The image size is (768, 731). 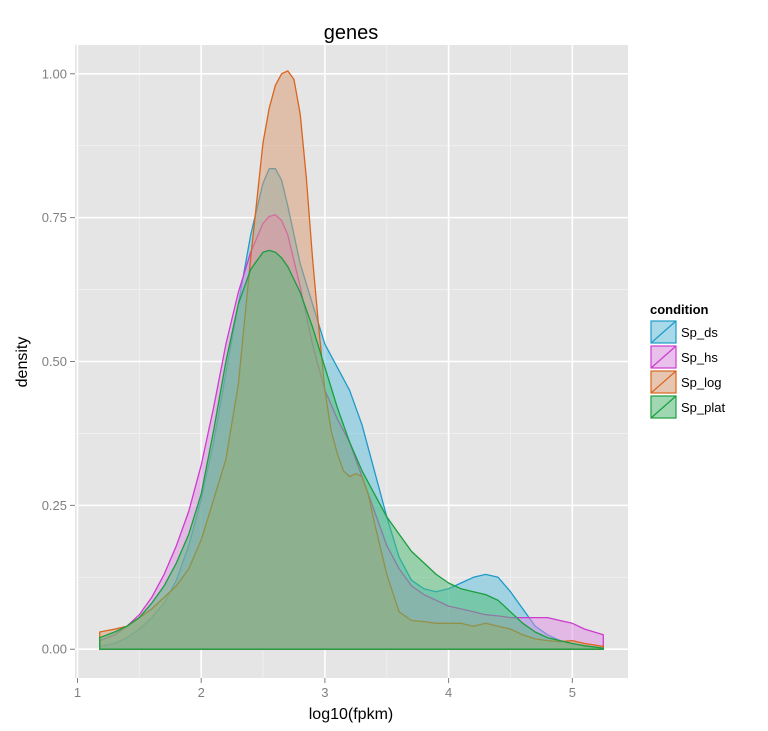 What do you see at coordinates (201, 692) in the screenshot?
I see `x-tick-label: 2` at bounding box center [201, 692].